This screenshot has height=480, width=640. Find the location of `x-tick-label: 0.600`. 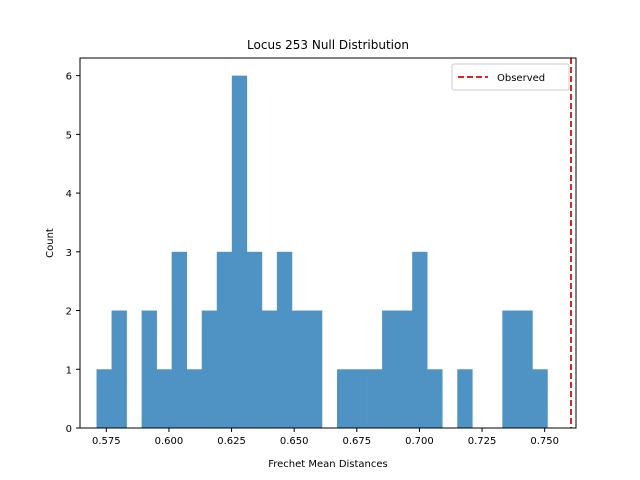

x-tick-label: 0.600 is located at coordinates (169, 441).